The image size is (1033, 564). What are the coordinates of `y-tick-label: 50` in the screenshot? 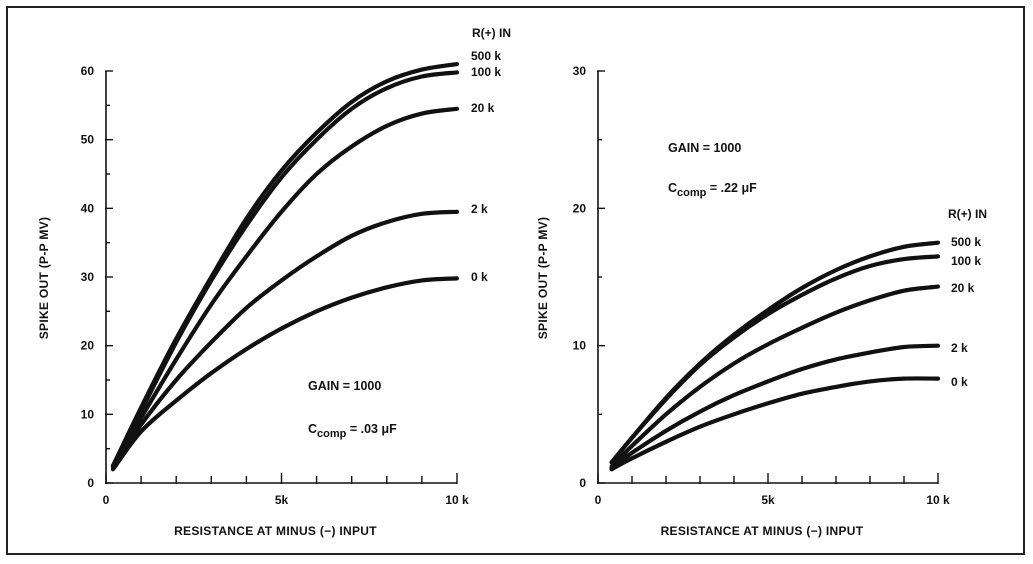 It's located at (88, 140).